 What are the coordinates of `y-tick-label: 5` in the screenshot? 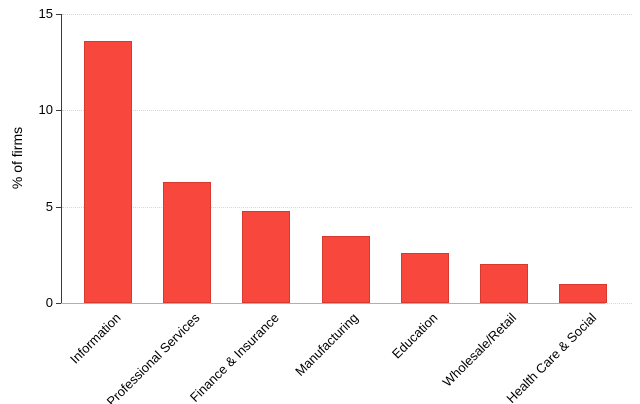 It's located at (49, 206).